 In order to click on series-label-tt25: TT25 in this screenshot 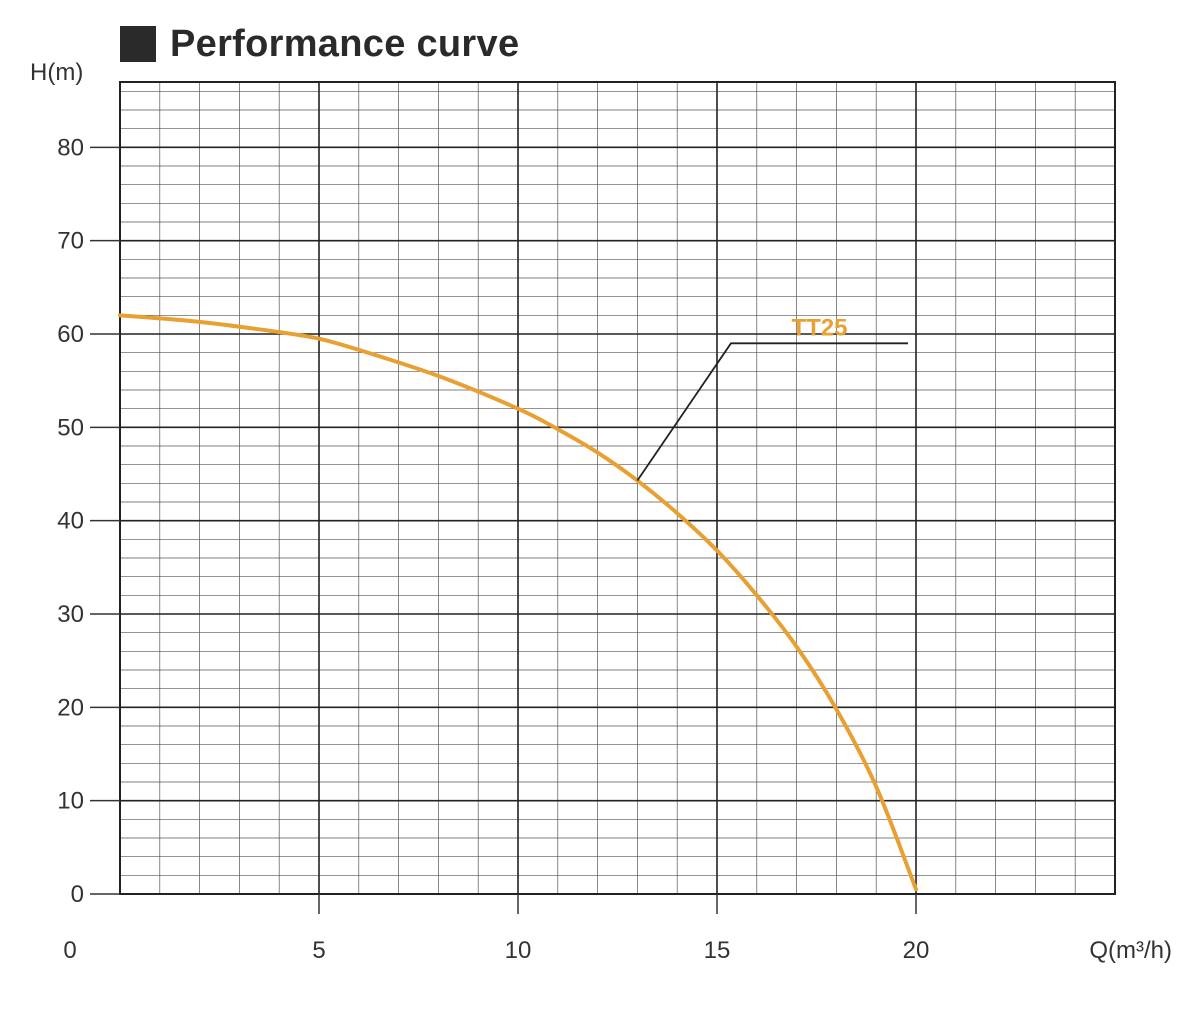, I will do `click(819, 327)`.